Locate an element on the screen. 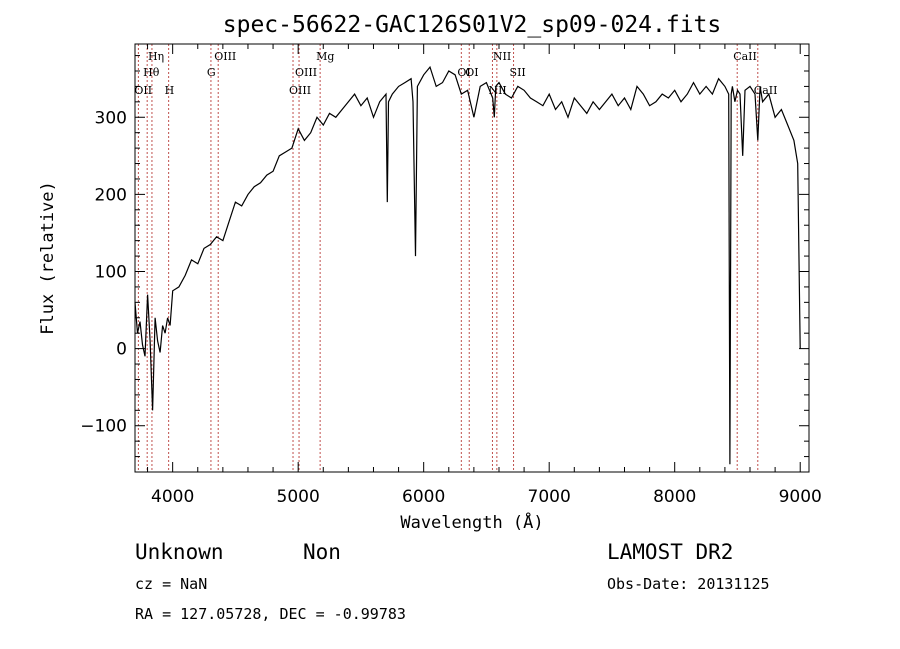  object-subclass: Non is located at coordinates (322, 552).